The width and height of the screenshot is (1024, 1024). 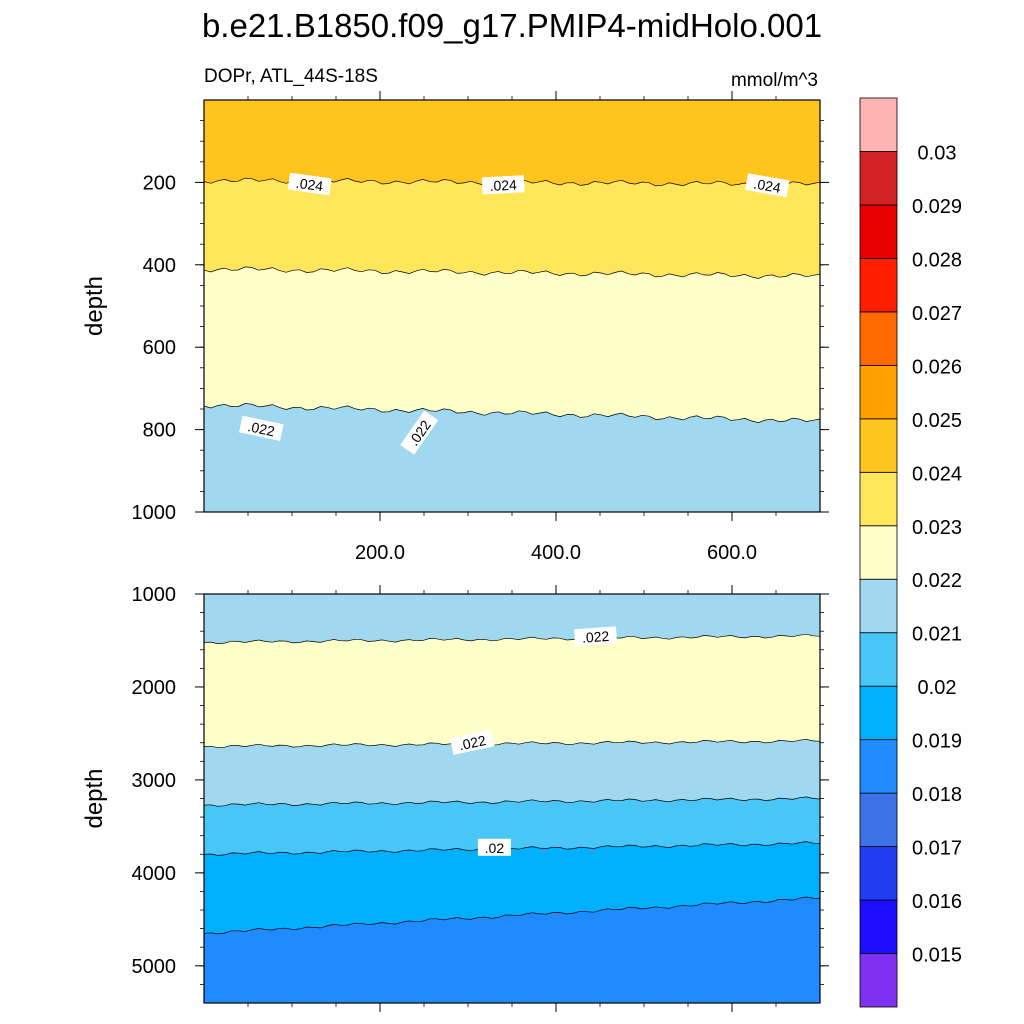 What do you see at coordinates (159, 431) in the screenshot?
I see `y-tick-label: 800` at bounding box center [159, 431].